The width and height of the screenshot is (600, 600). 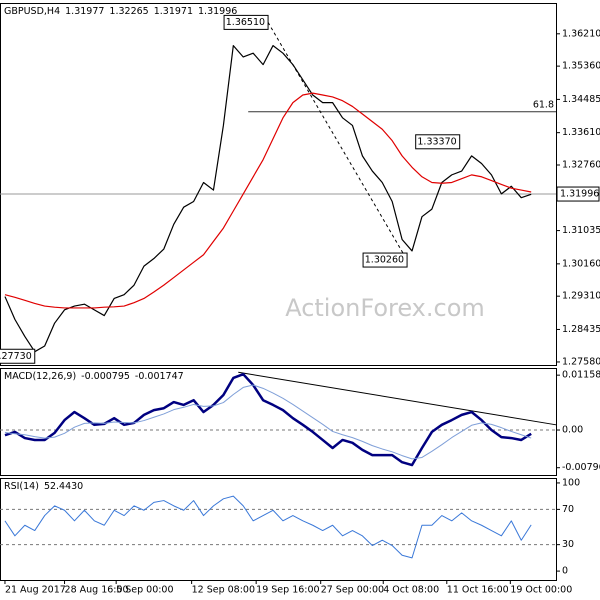 I want to click on trendline, so click(x=397, y=398).